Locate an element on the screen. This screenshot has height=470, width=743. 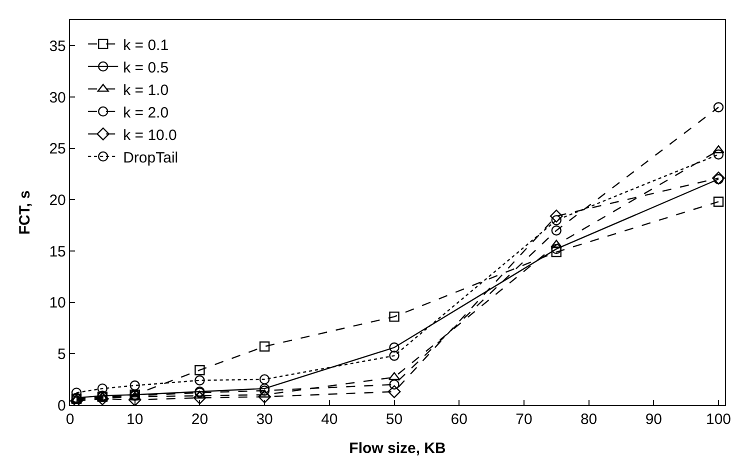
y-tick-label: 20 is located at coordinates (57, 200).